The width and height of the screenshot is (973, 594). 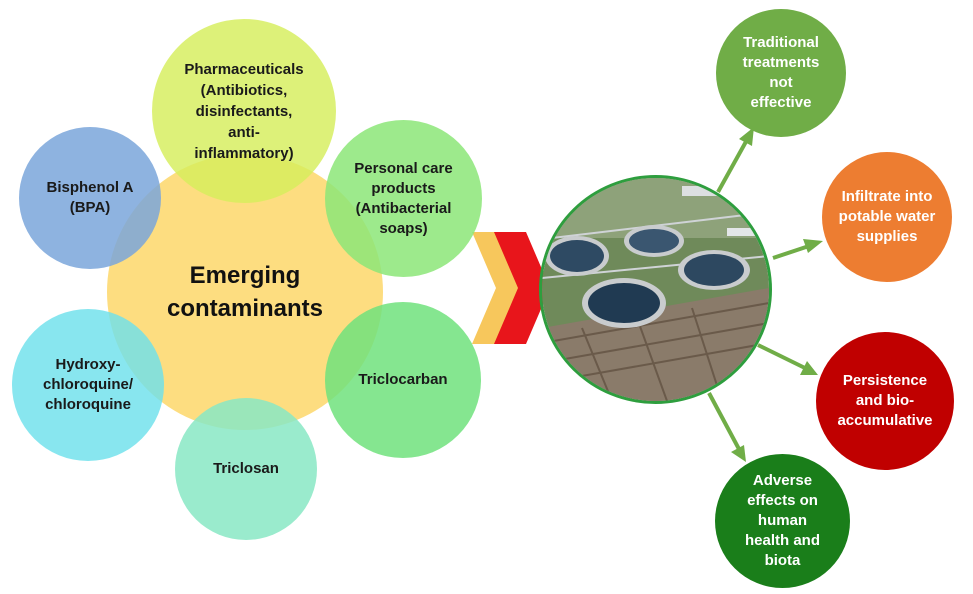 I want to click on triclocarban-label: Triclocarban, so click(x=403, y=379).